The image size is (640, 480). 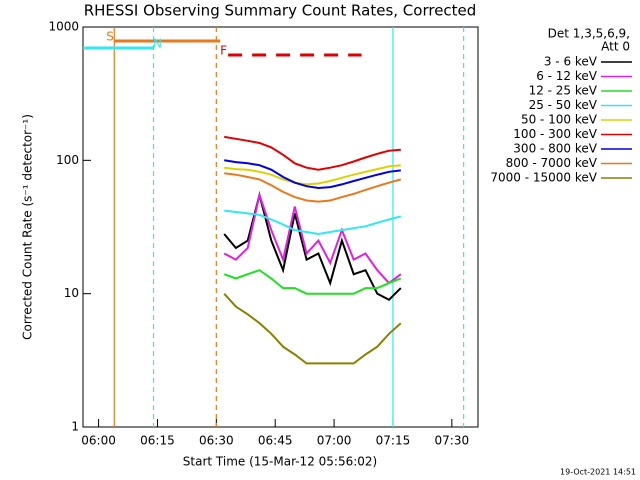 What do you see at coordinates (98, 441) in the screenshot?
I see `x-tick-label: 06:00` at bounding box center [98, 441].